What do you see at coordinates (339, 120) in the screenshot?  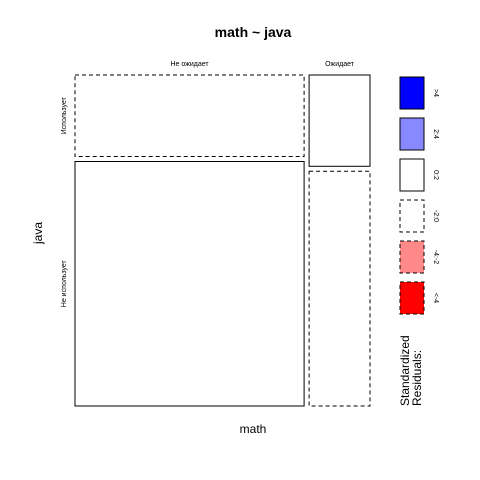 I see `mosaic-cell-ожидает-использует` at bounding box center [339, 120].